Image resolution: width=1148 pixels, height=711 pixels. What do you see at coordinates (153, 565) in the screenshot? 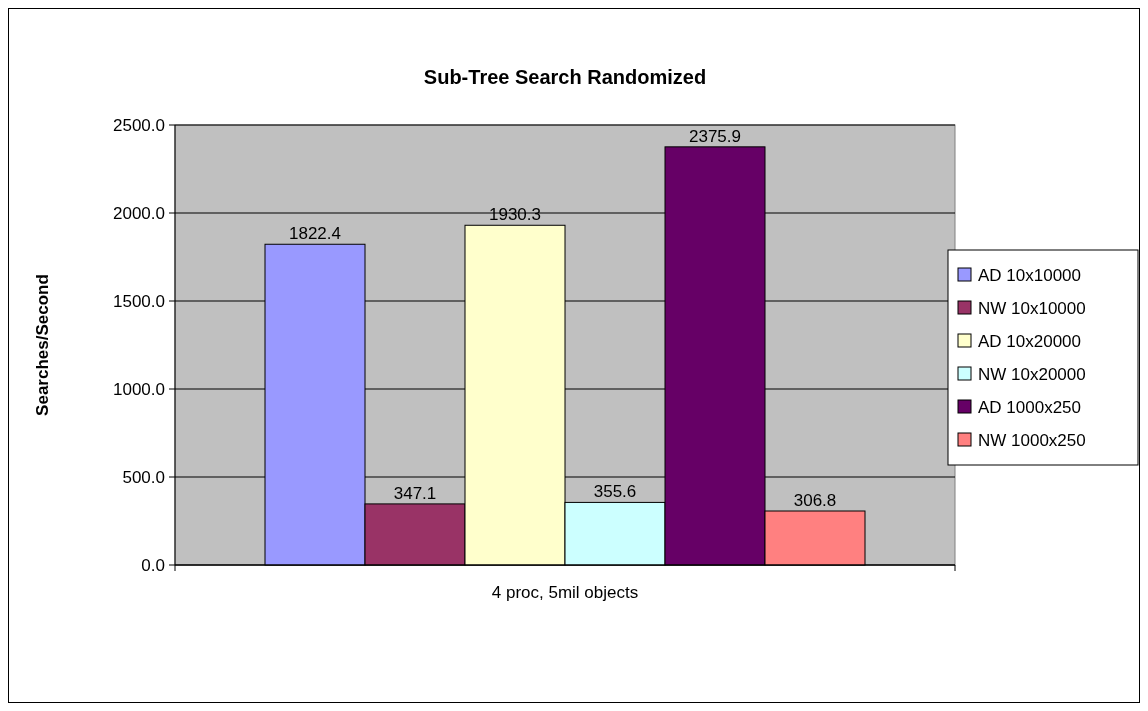
I see `y-tick-label: 0.0` at bounding box center [153, 565].